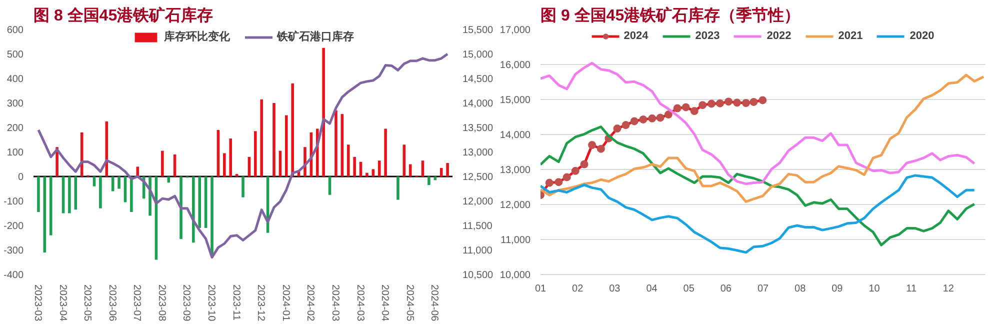 The height and width of the screenshot is (324, 993). Describe the element at coordinates (758, 214) in the screenshot. I see `line-series` at that location.